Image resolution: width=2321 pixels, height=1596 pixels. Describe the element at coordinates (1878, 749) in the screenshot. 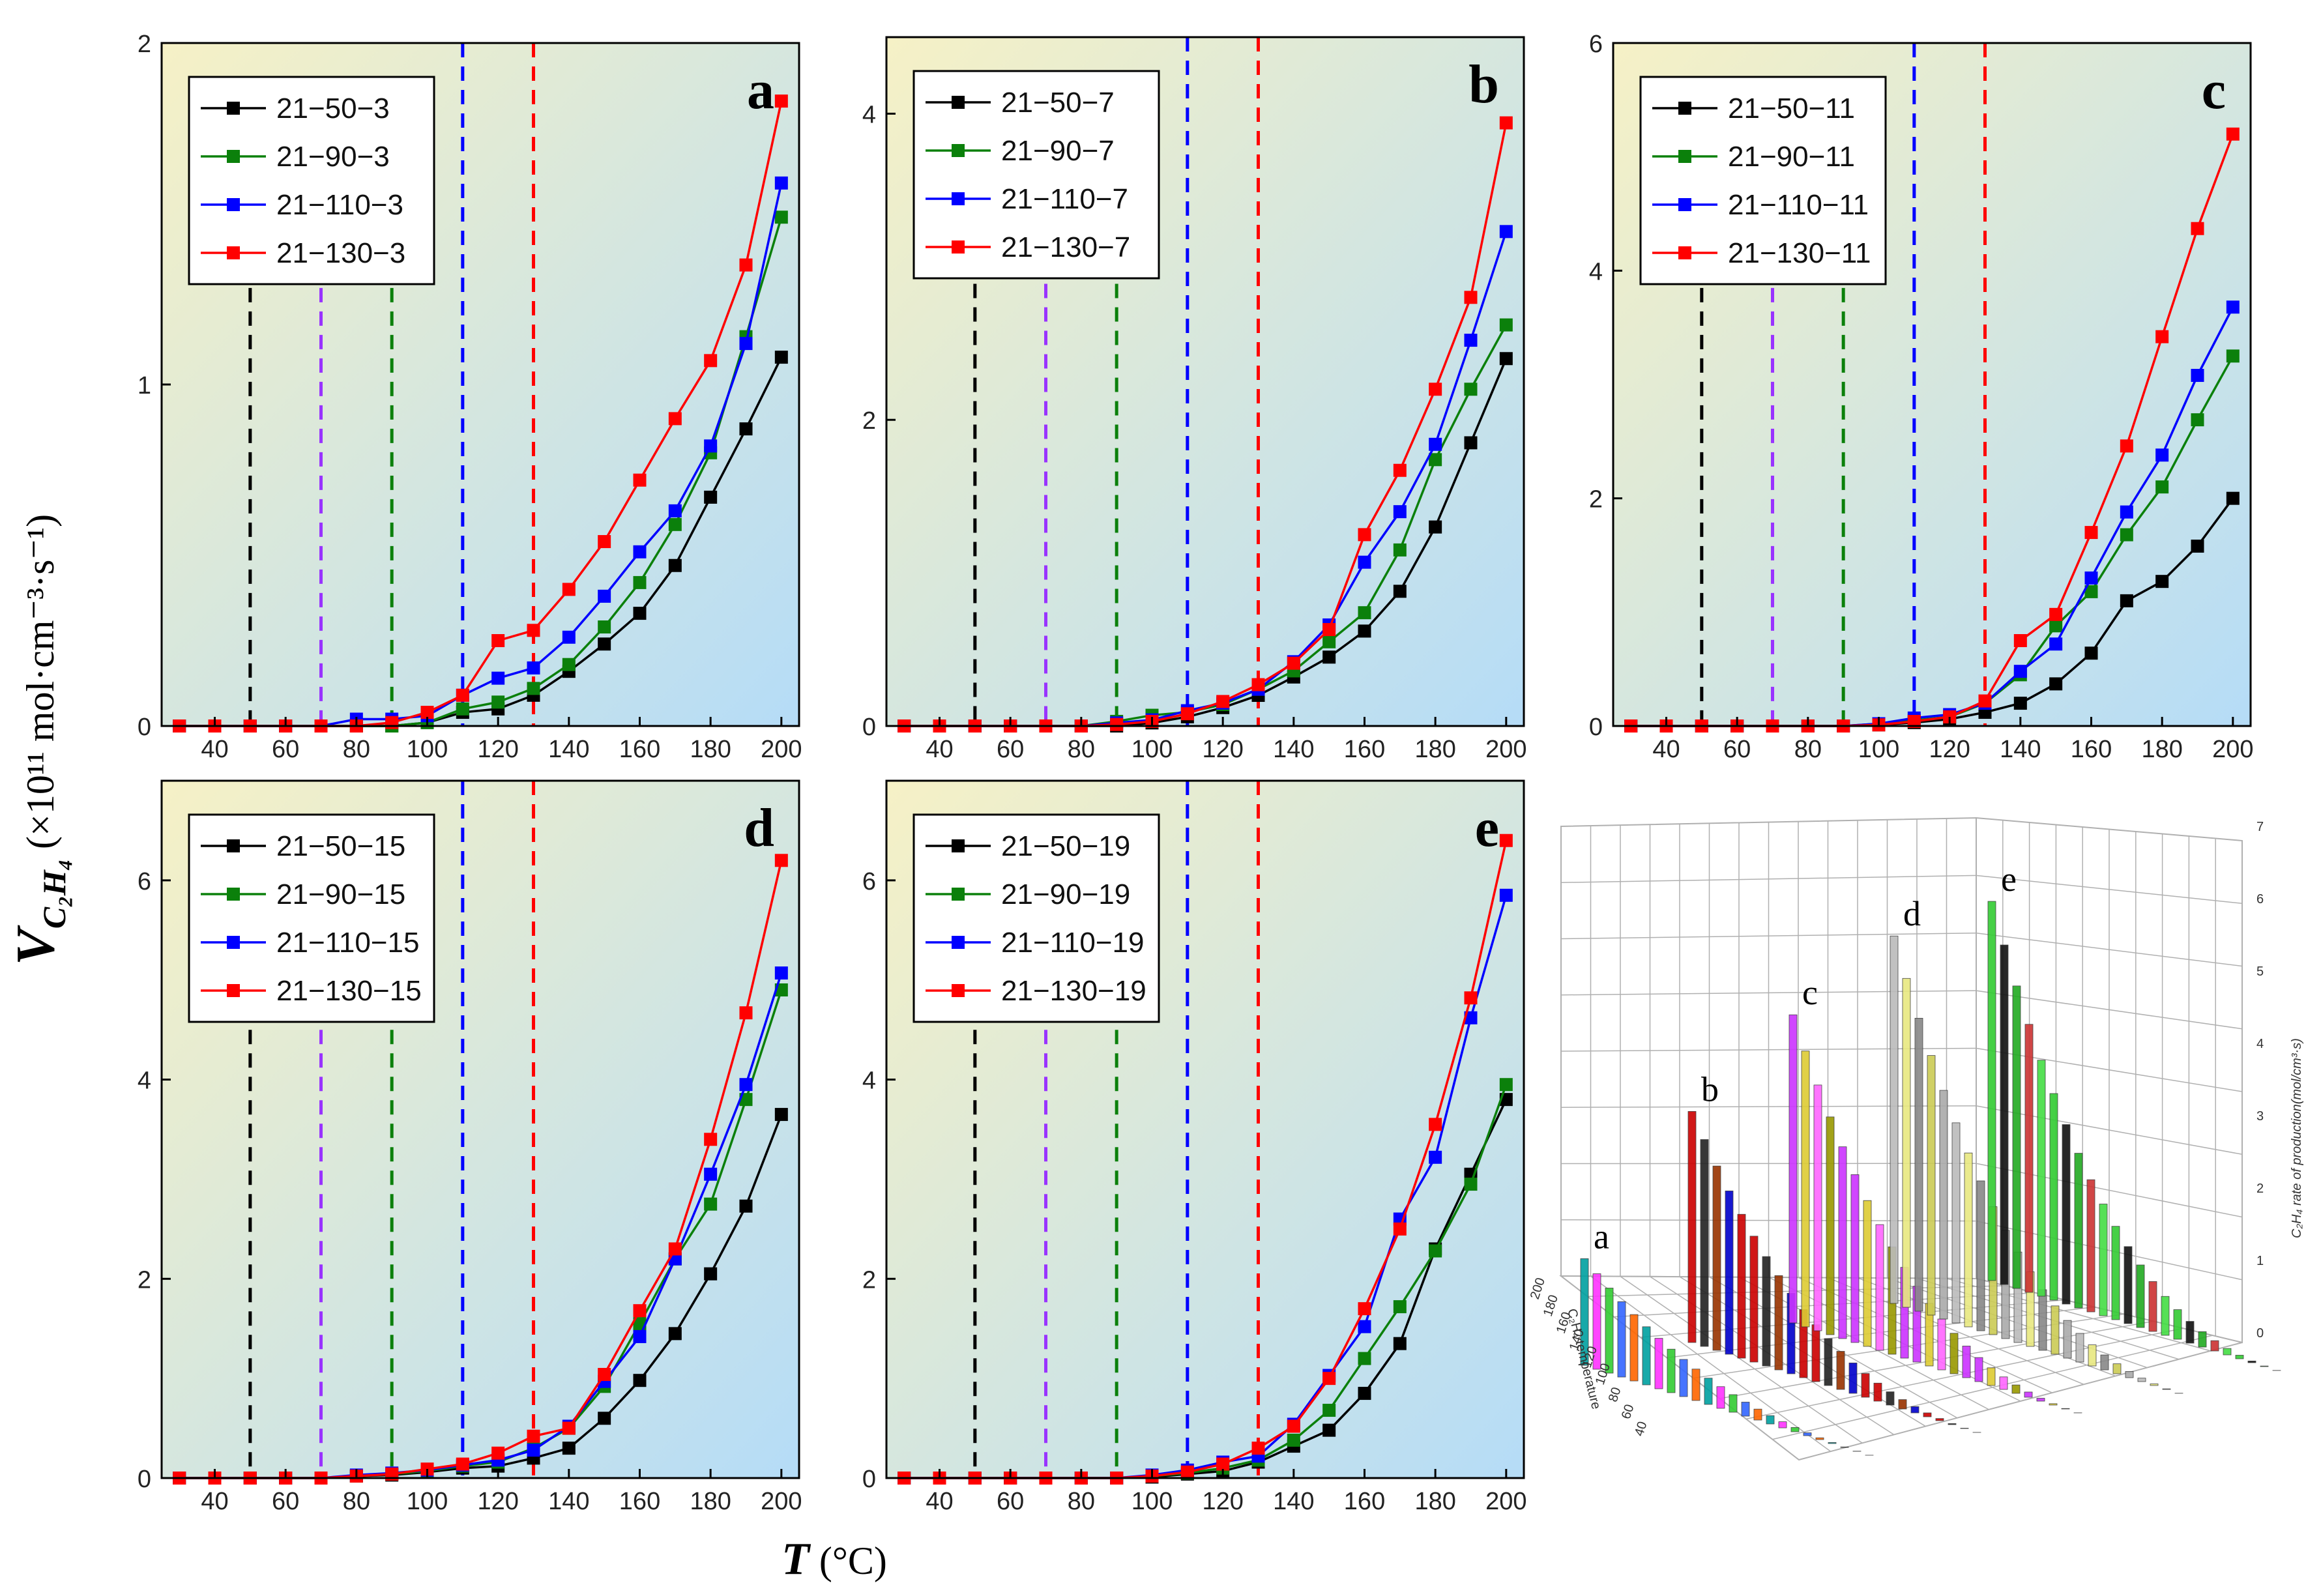

I see `x-tick-label: 100` at that location.